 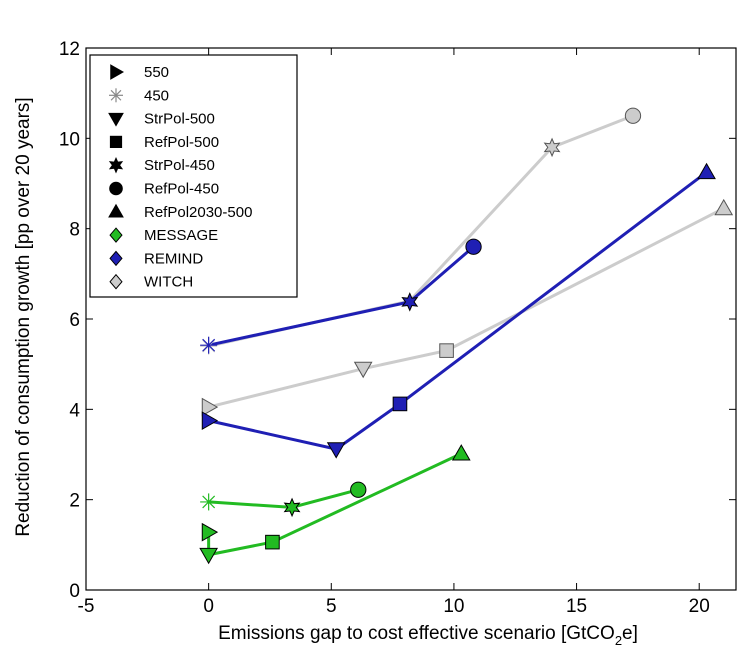 I want to click on legend-item: REMIND, so click(x=156, y=258).